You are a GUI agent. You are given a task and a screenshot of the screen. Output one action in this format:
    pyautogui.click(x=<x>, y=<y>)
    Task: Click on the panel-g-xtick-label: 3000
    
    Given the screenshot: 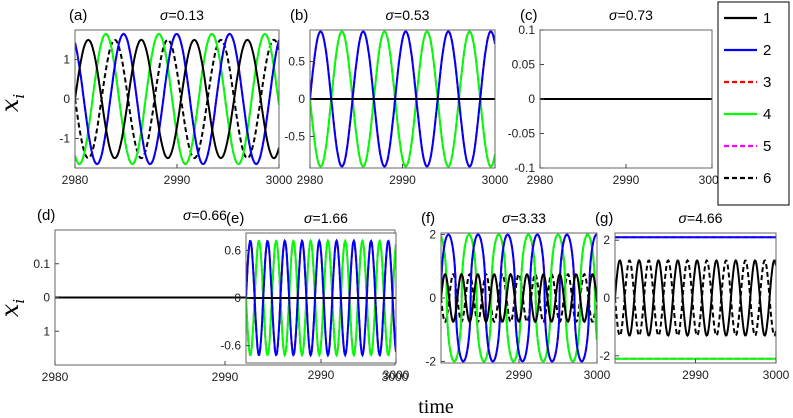 What is the action you would take?
    pyautogui.click(x=776, y=375)
    